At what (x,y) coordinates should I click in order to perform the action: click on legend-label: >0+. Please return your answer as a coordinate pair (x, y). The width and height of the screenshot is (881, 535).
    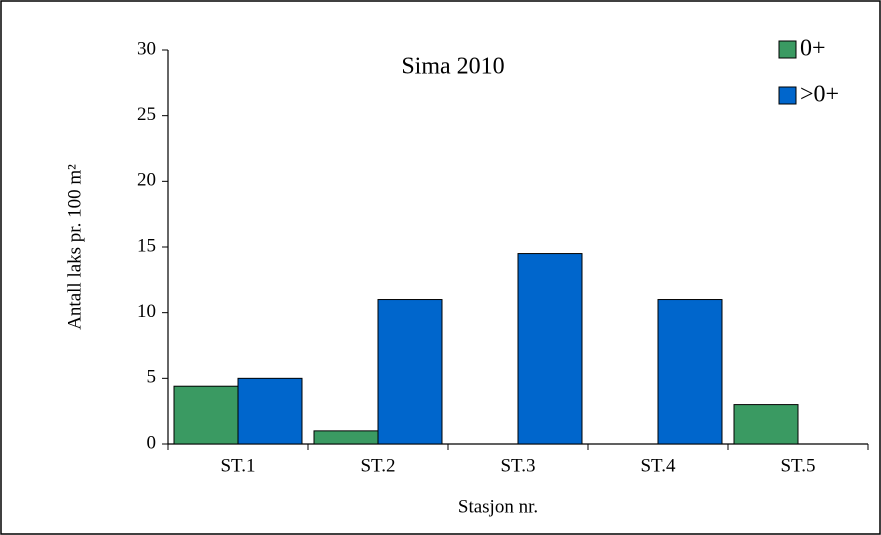
    Looking at the image, I should click on (819, 95).